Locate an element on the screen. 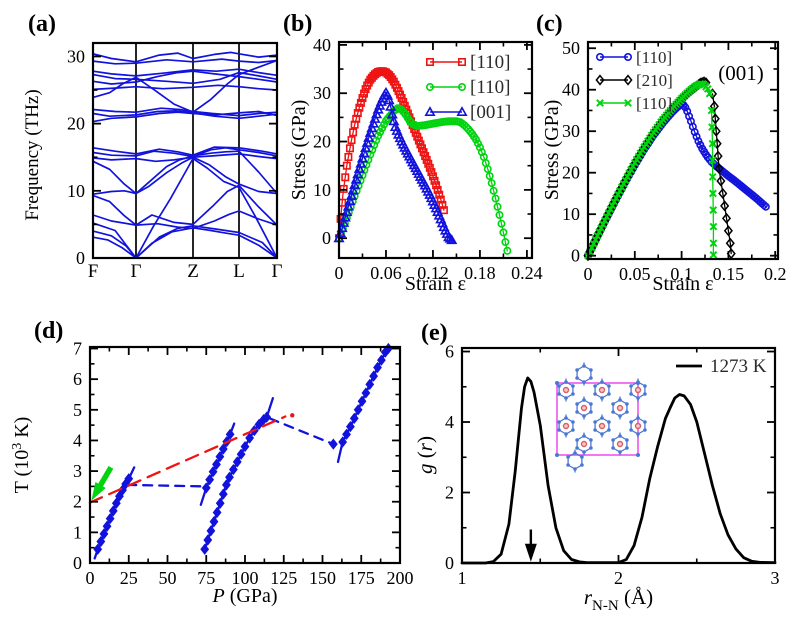  legend: 1273 K is located at coordinates (721, 366).